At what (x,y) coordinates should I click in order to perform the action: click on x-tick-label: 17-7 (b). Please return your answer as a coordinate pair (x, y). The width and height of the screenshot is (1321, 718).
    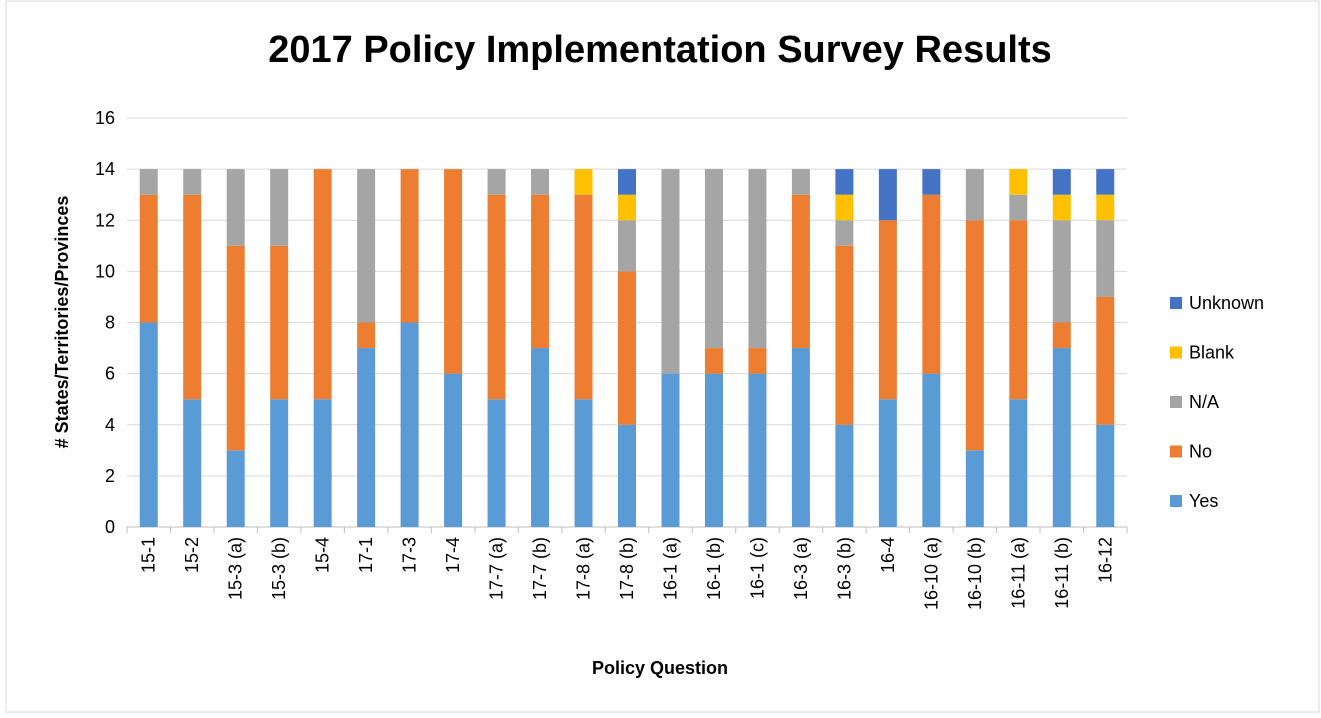
    Looking at the image, I should click on (540, 568).